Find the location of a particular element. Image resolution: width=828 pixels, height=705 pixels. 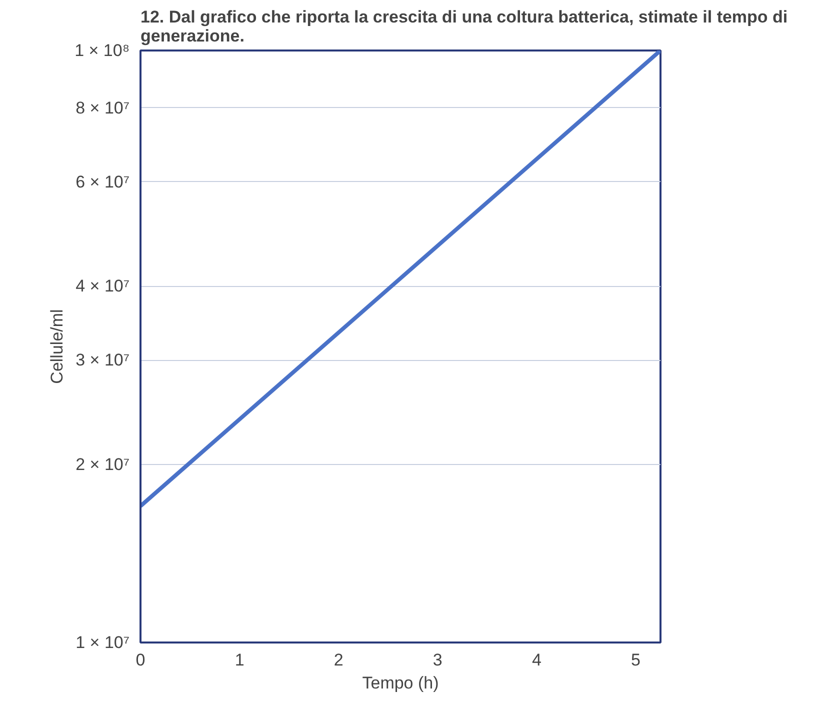

y-tick-label: 8 × 10⁷ is located at coordinates (103, 108).